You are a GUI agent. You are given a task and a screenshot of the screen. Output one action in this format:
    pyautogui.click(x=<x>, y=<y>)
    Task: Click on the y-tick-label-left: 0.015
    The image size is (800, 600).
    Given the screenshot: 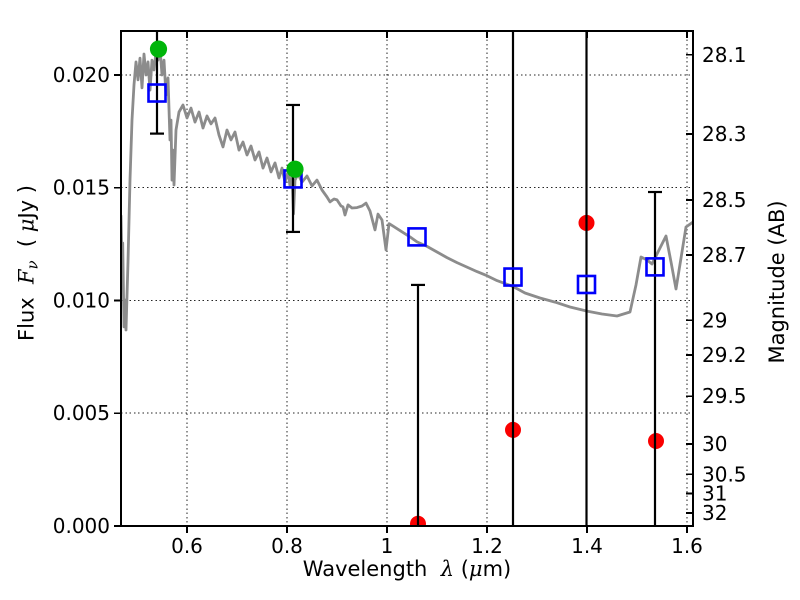 What is the action you would take?
    pyautogui.click(x=81, y=188)
    